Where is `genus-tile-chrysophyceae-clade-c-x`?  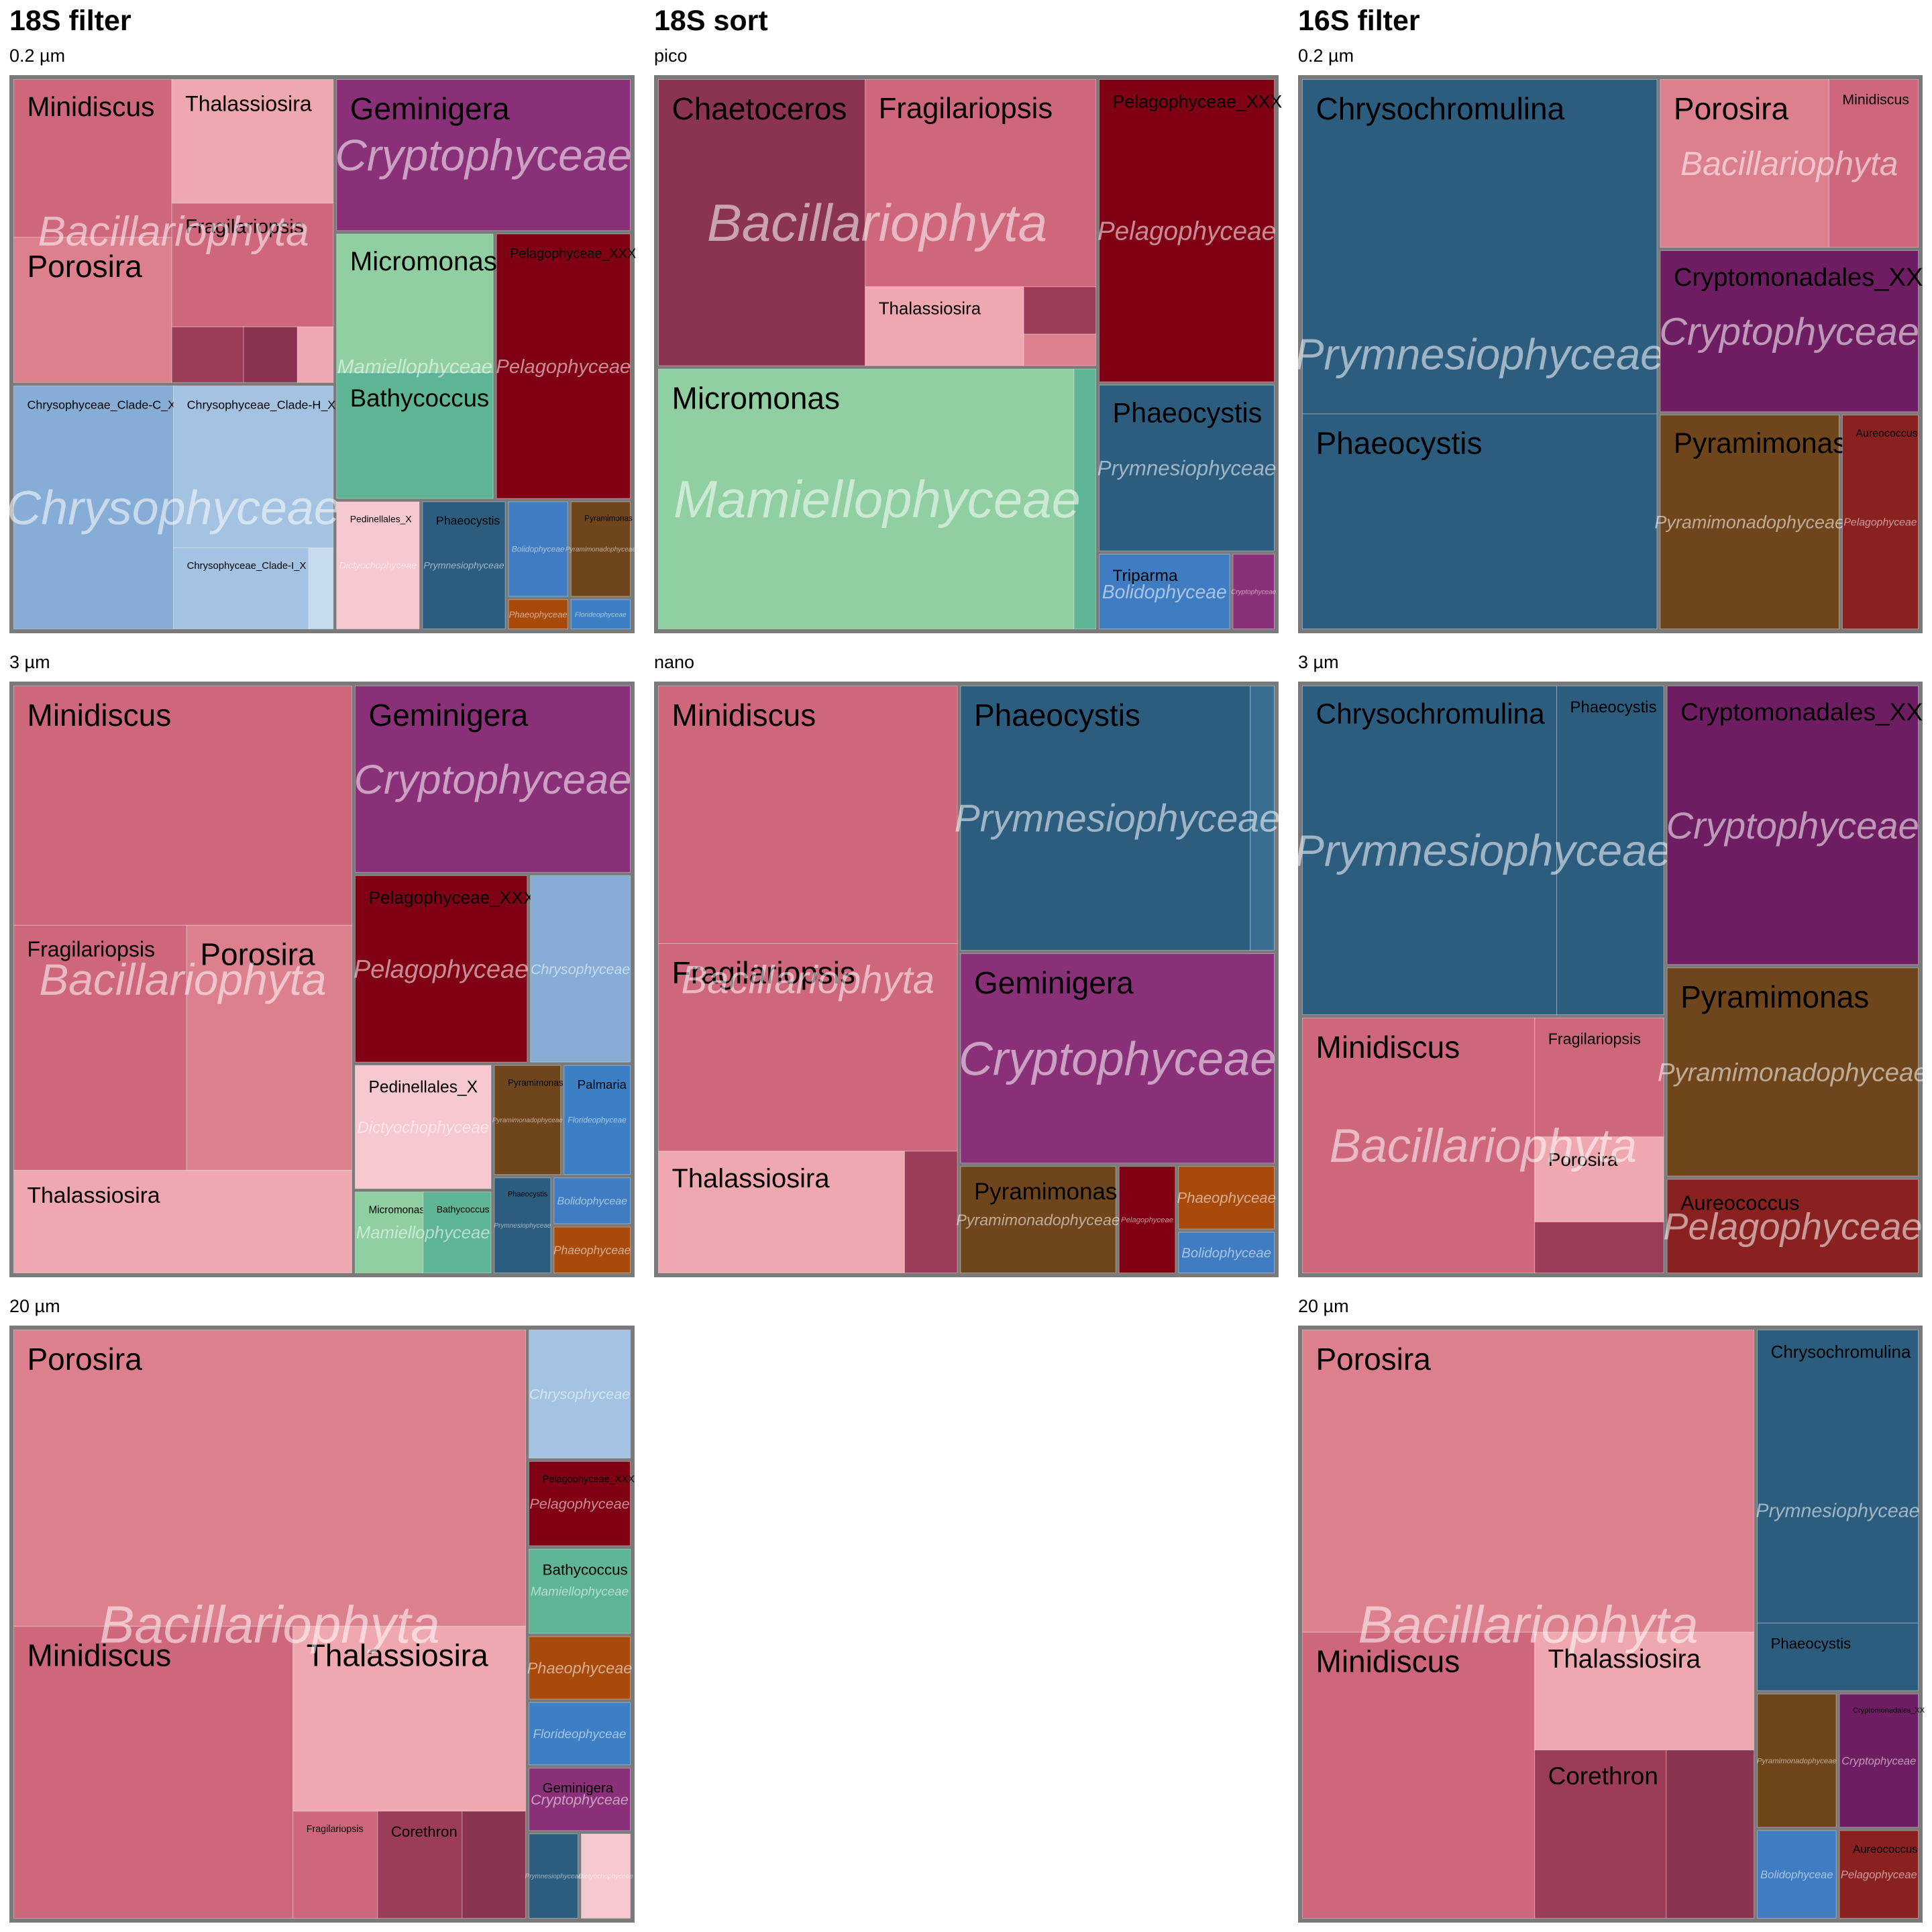
genus-tile-chrysophyceae-clade-c-x is located at coordinates (93, 507).